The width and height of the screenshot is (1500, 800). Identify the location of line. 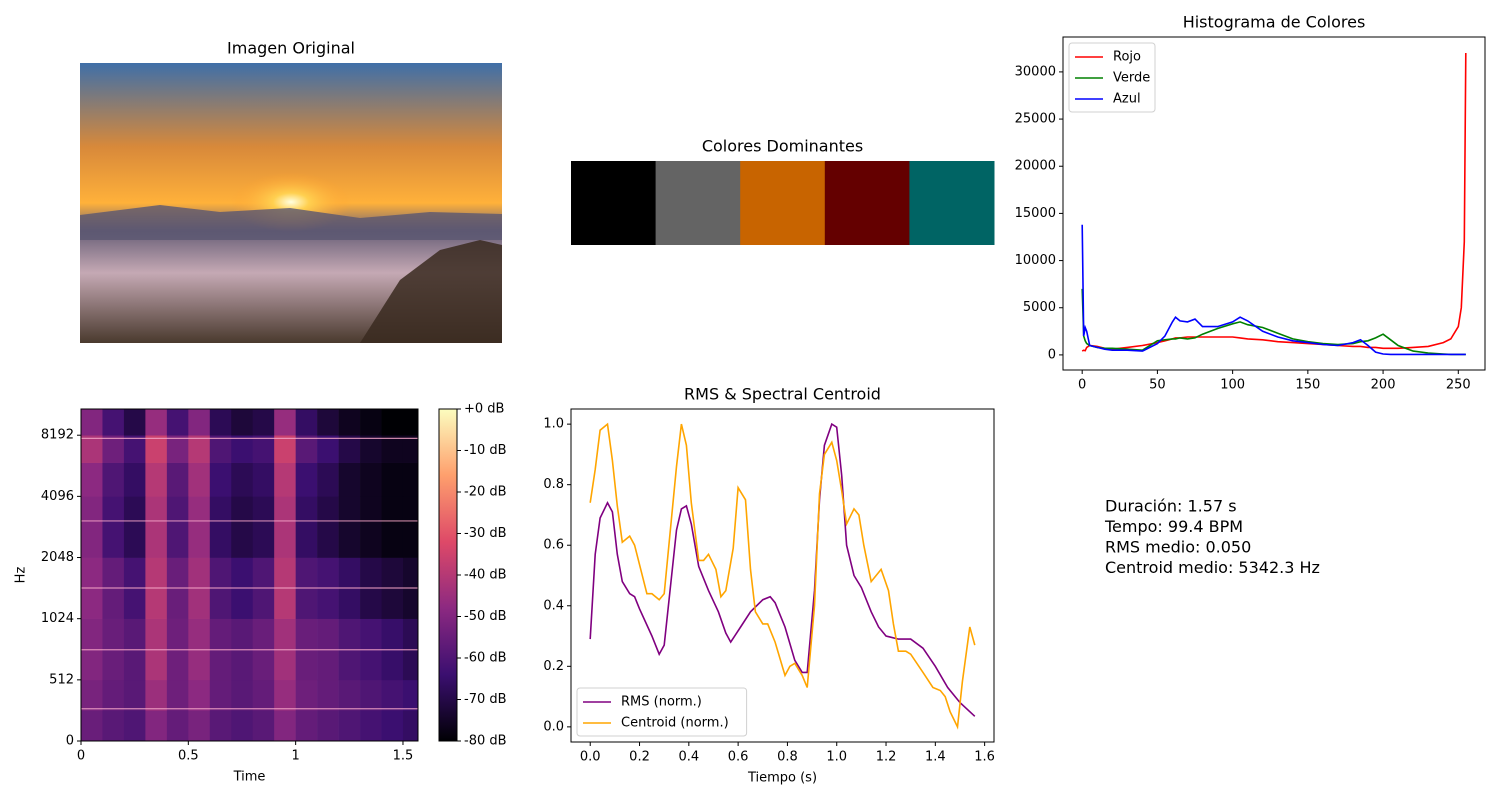
(782, 576).